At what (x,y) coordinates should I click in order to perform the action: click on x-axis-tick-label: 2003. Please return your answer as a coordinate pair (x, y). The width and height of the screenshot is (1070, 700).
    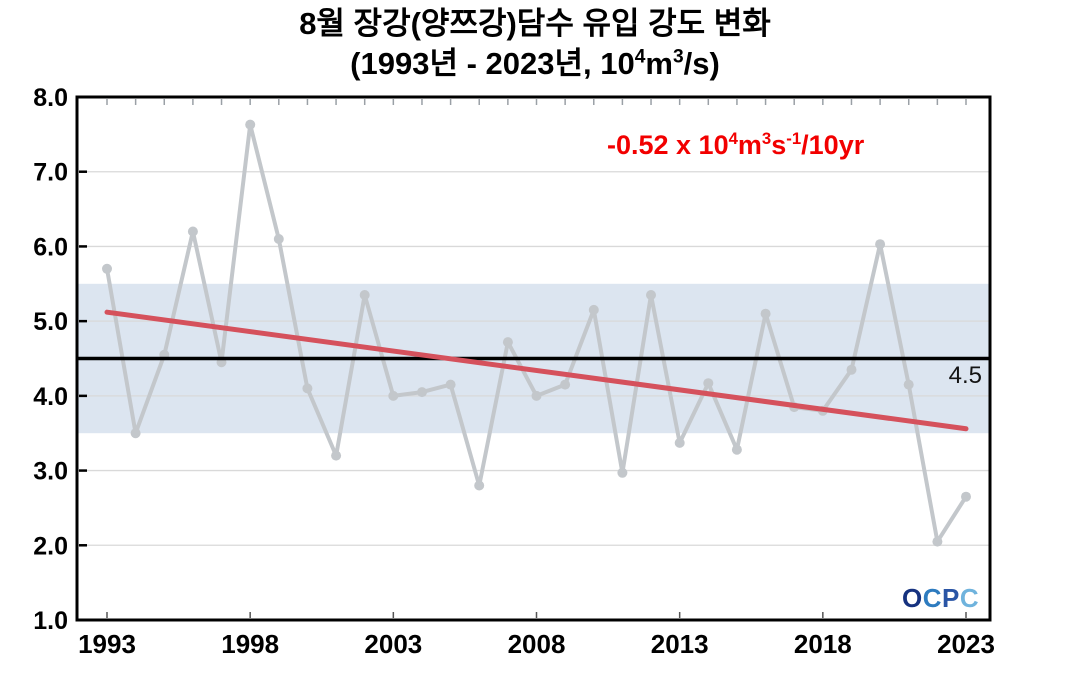
    Looking at the image, I should click on (393, 644).